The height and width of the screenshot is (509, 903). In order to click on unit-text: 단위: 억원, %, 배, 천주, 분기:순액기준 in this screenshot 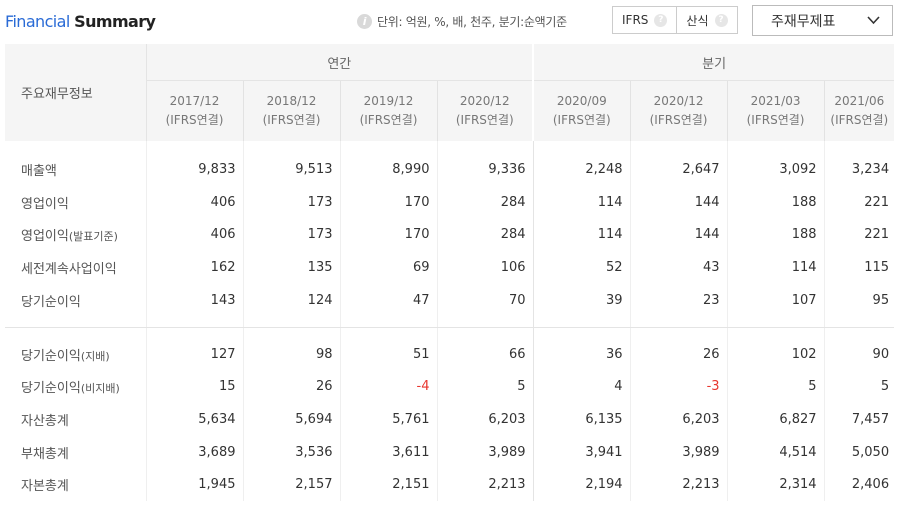, I will do `click(472, 22)`.